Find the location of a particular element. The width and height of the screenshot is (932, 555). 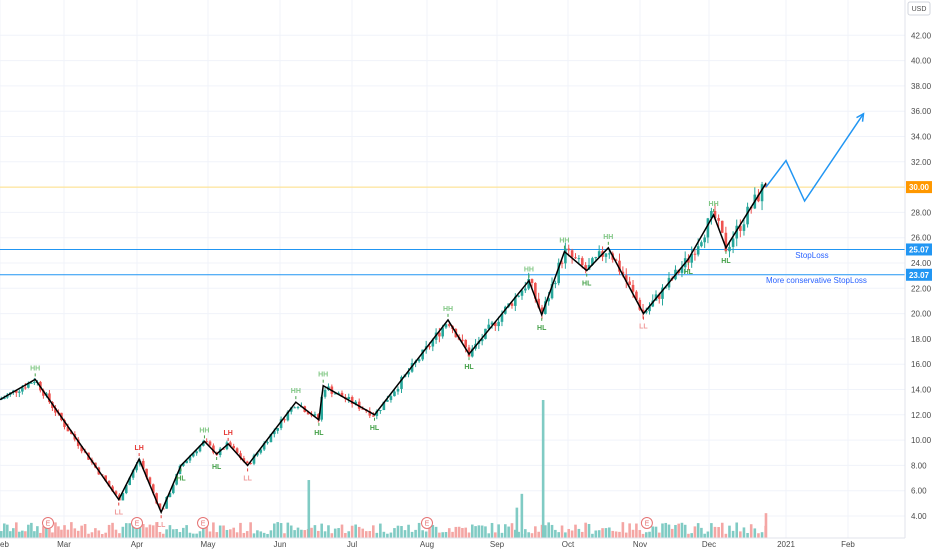

y-tick-label: 20.00 is located at coordinates (921, 314).